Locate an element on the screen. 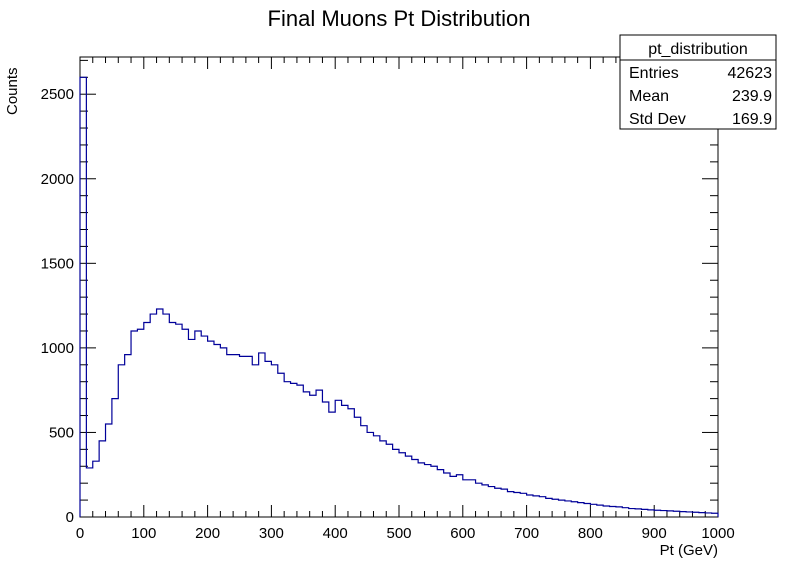  x-tick-label: 400 is located at coordinates (335, 533).